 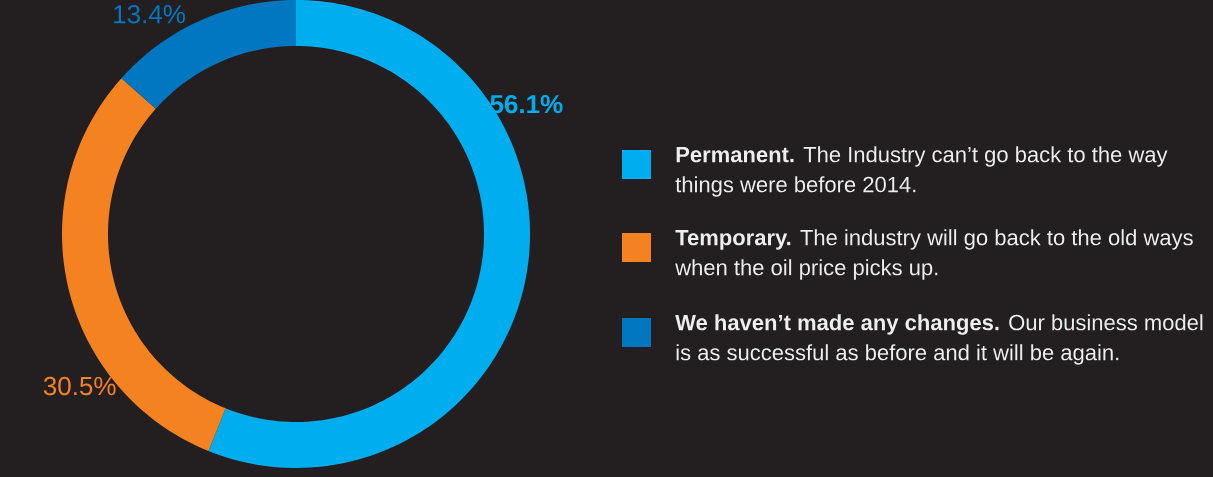 What do you see at coordinates (149, 14) in the screenshot?
I see `data-label: 13.4%` at bounding box center [149, 14].